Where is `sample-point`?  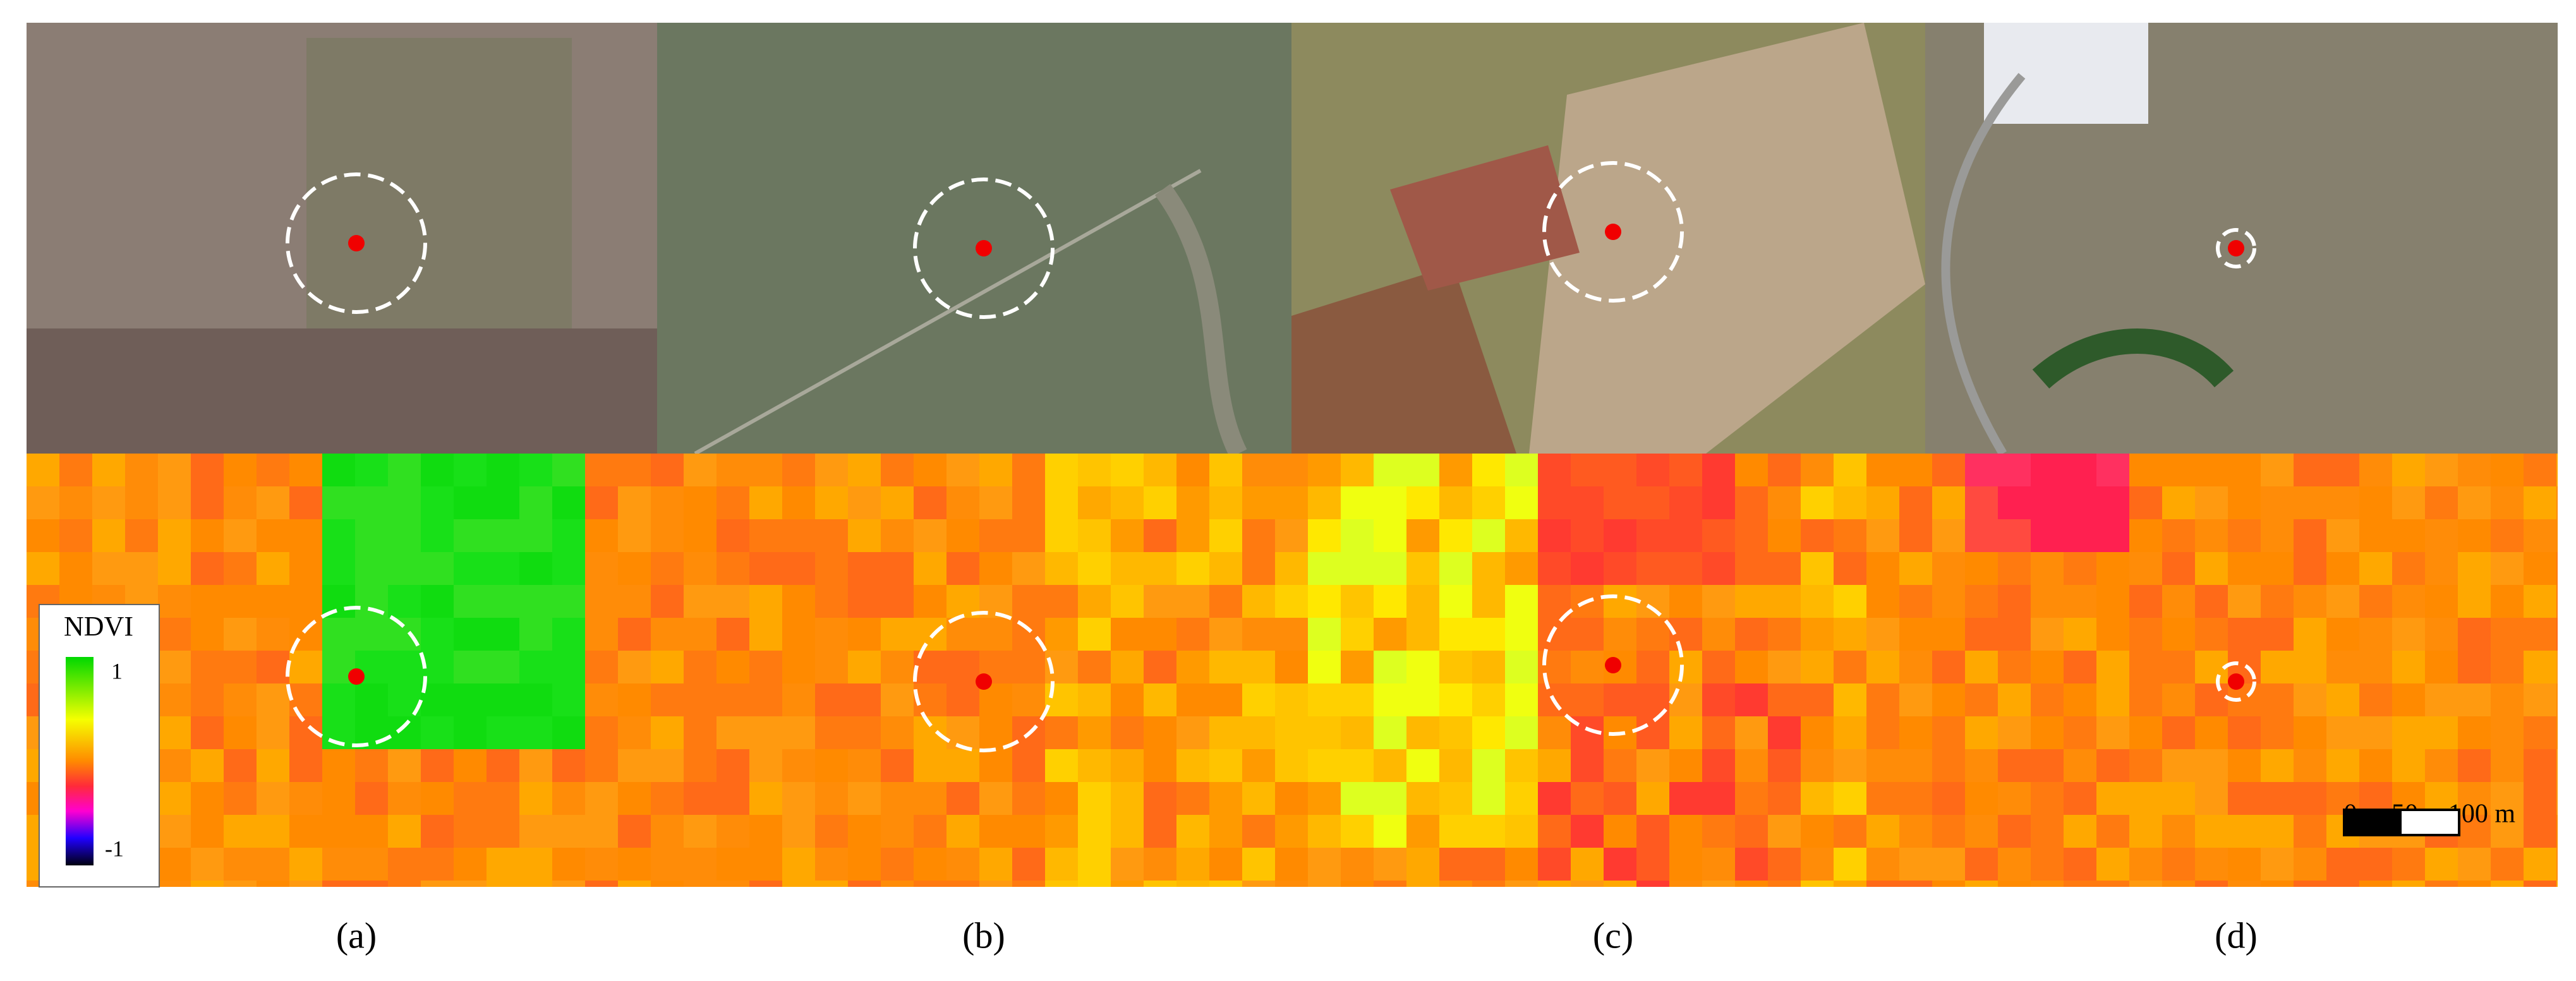
sample-point is located at coordinates (356, 676).